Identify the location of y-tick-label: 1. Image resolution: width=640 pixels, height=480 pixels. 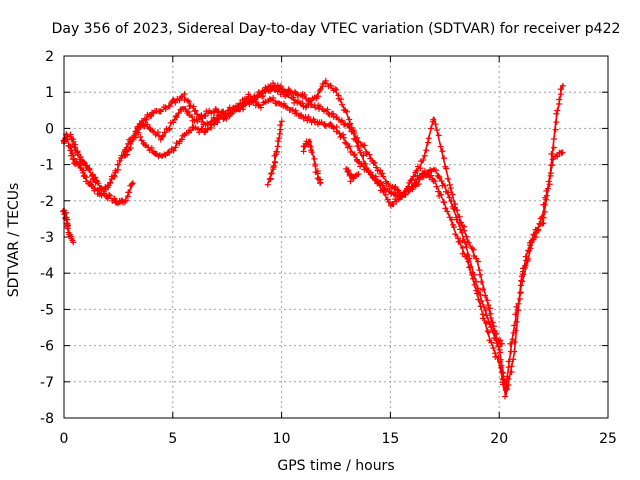
(49, 93).